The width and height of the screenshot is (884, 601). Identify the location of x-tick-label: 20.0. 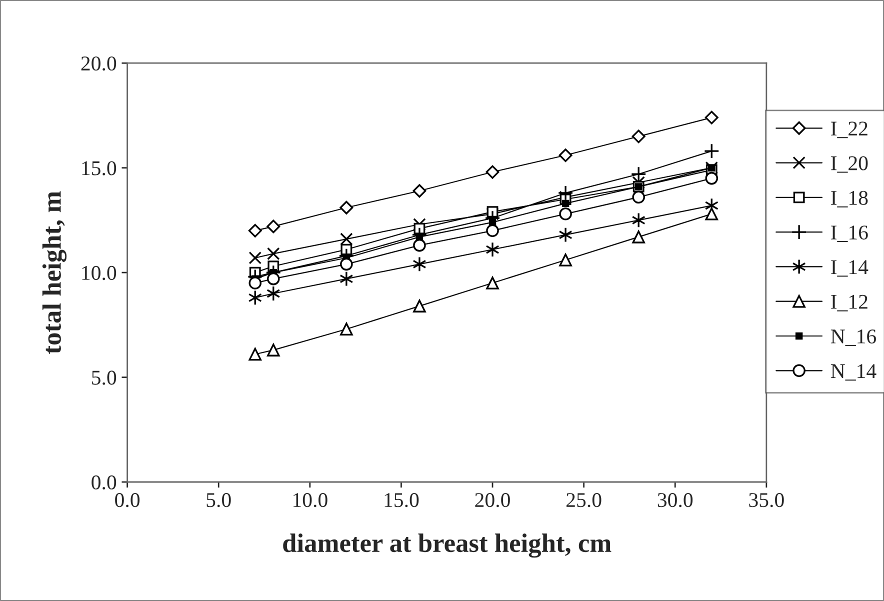
(492, 500).